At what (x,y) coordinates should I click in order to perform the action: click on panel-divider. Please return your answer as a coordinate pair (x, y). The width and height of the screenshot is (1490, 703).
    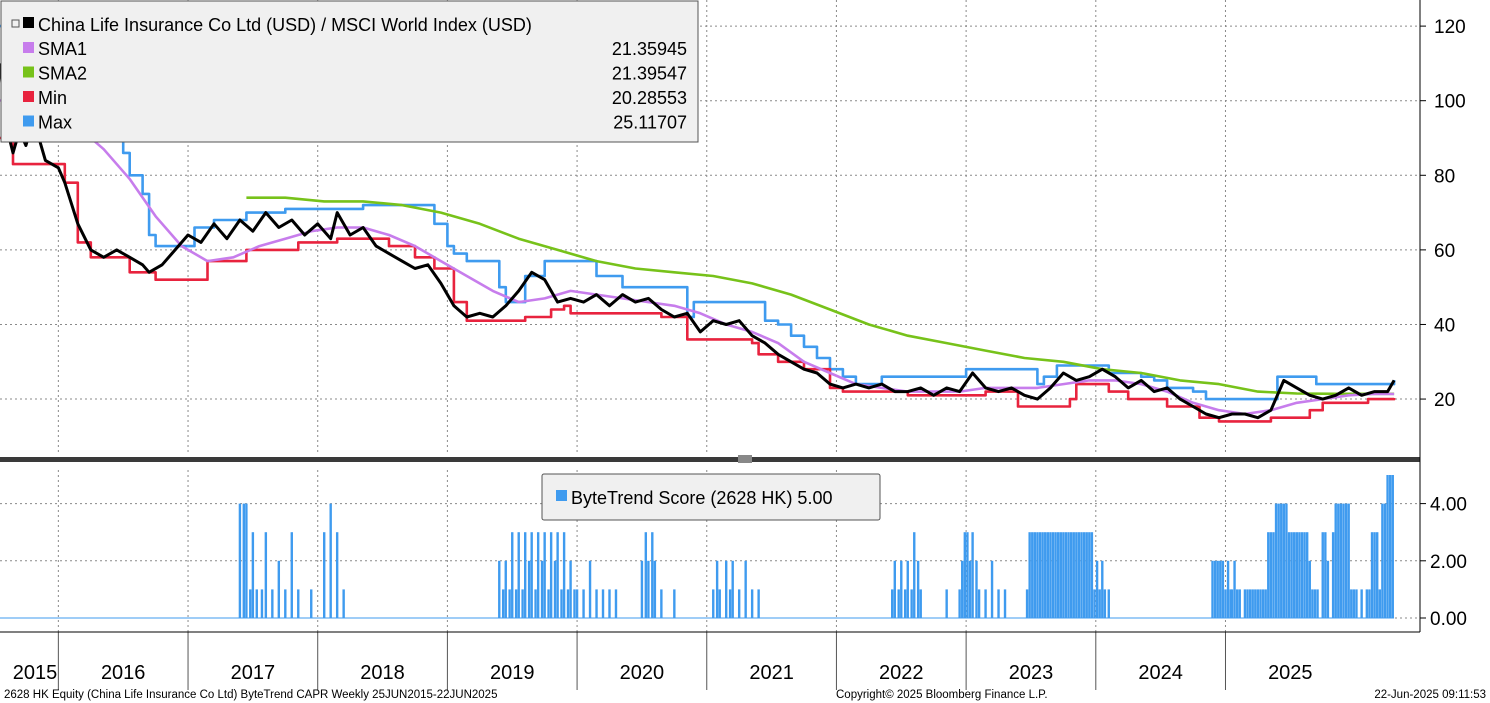
    Looking at the image, I should click on (710, 459).